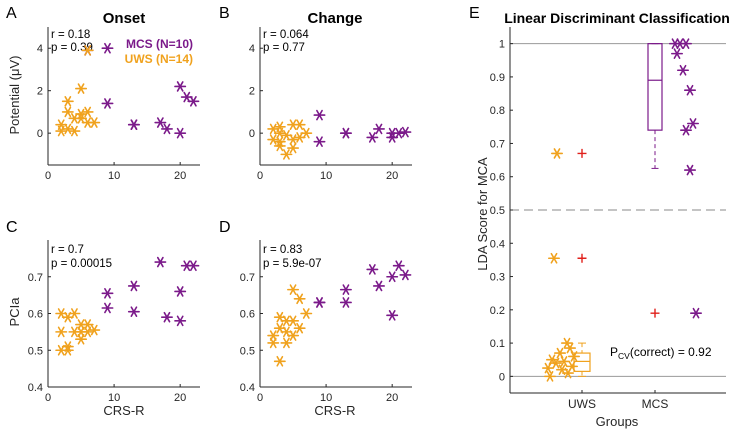 Image resolution: width=747 pixels, height=431 pixels. I want to click on y-tick-label-d: 0.7, so click(247, 278).